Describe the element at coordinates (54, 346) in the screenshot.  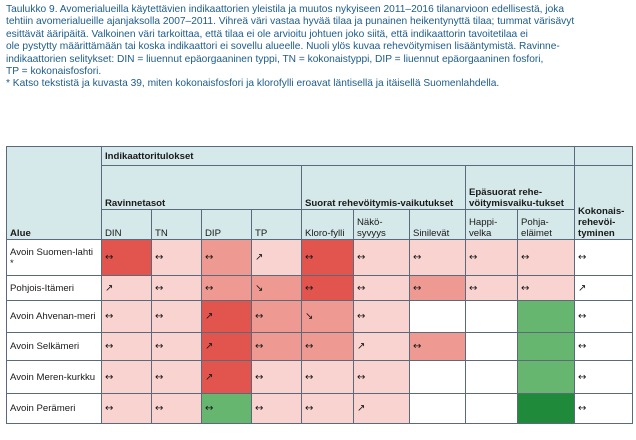
I see `area-name: Avoin Selkämeri` at that location.